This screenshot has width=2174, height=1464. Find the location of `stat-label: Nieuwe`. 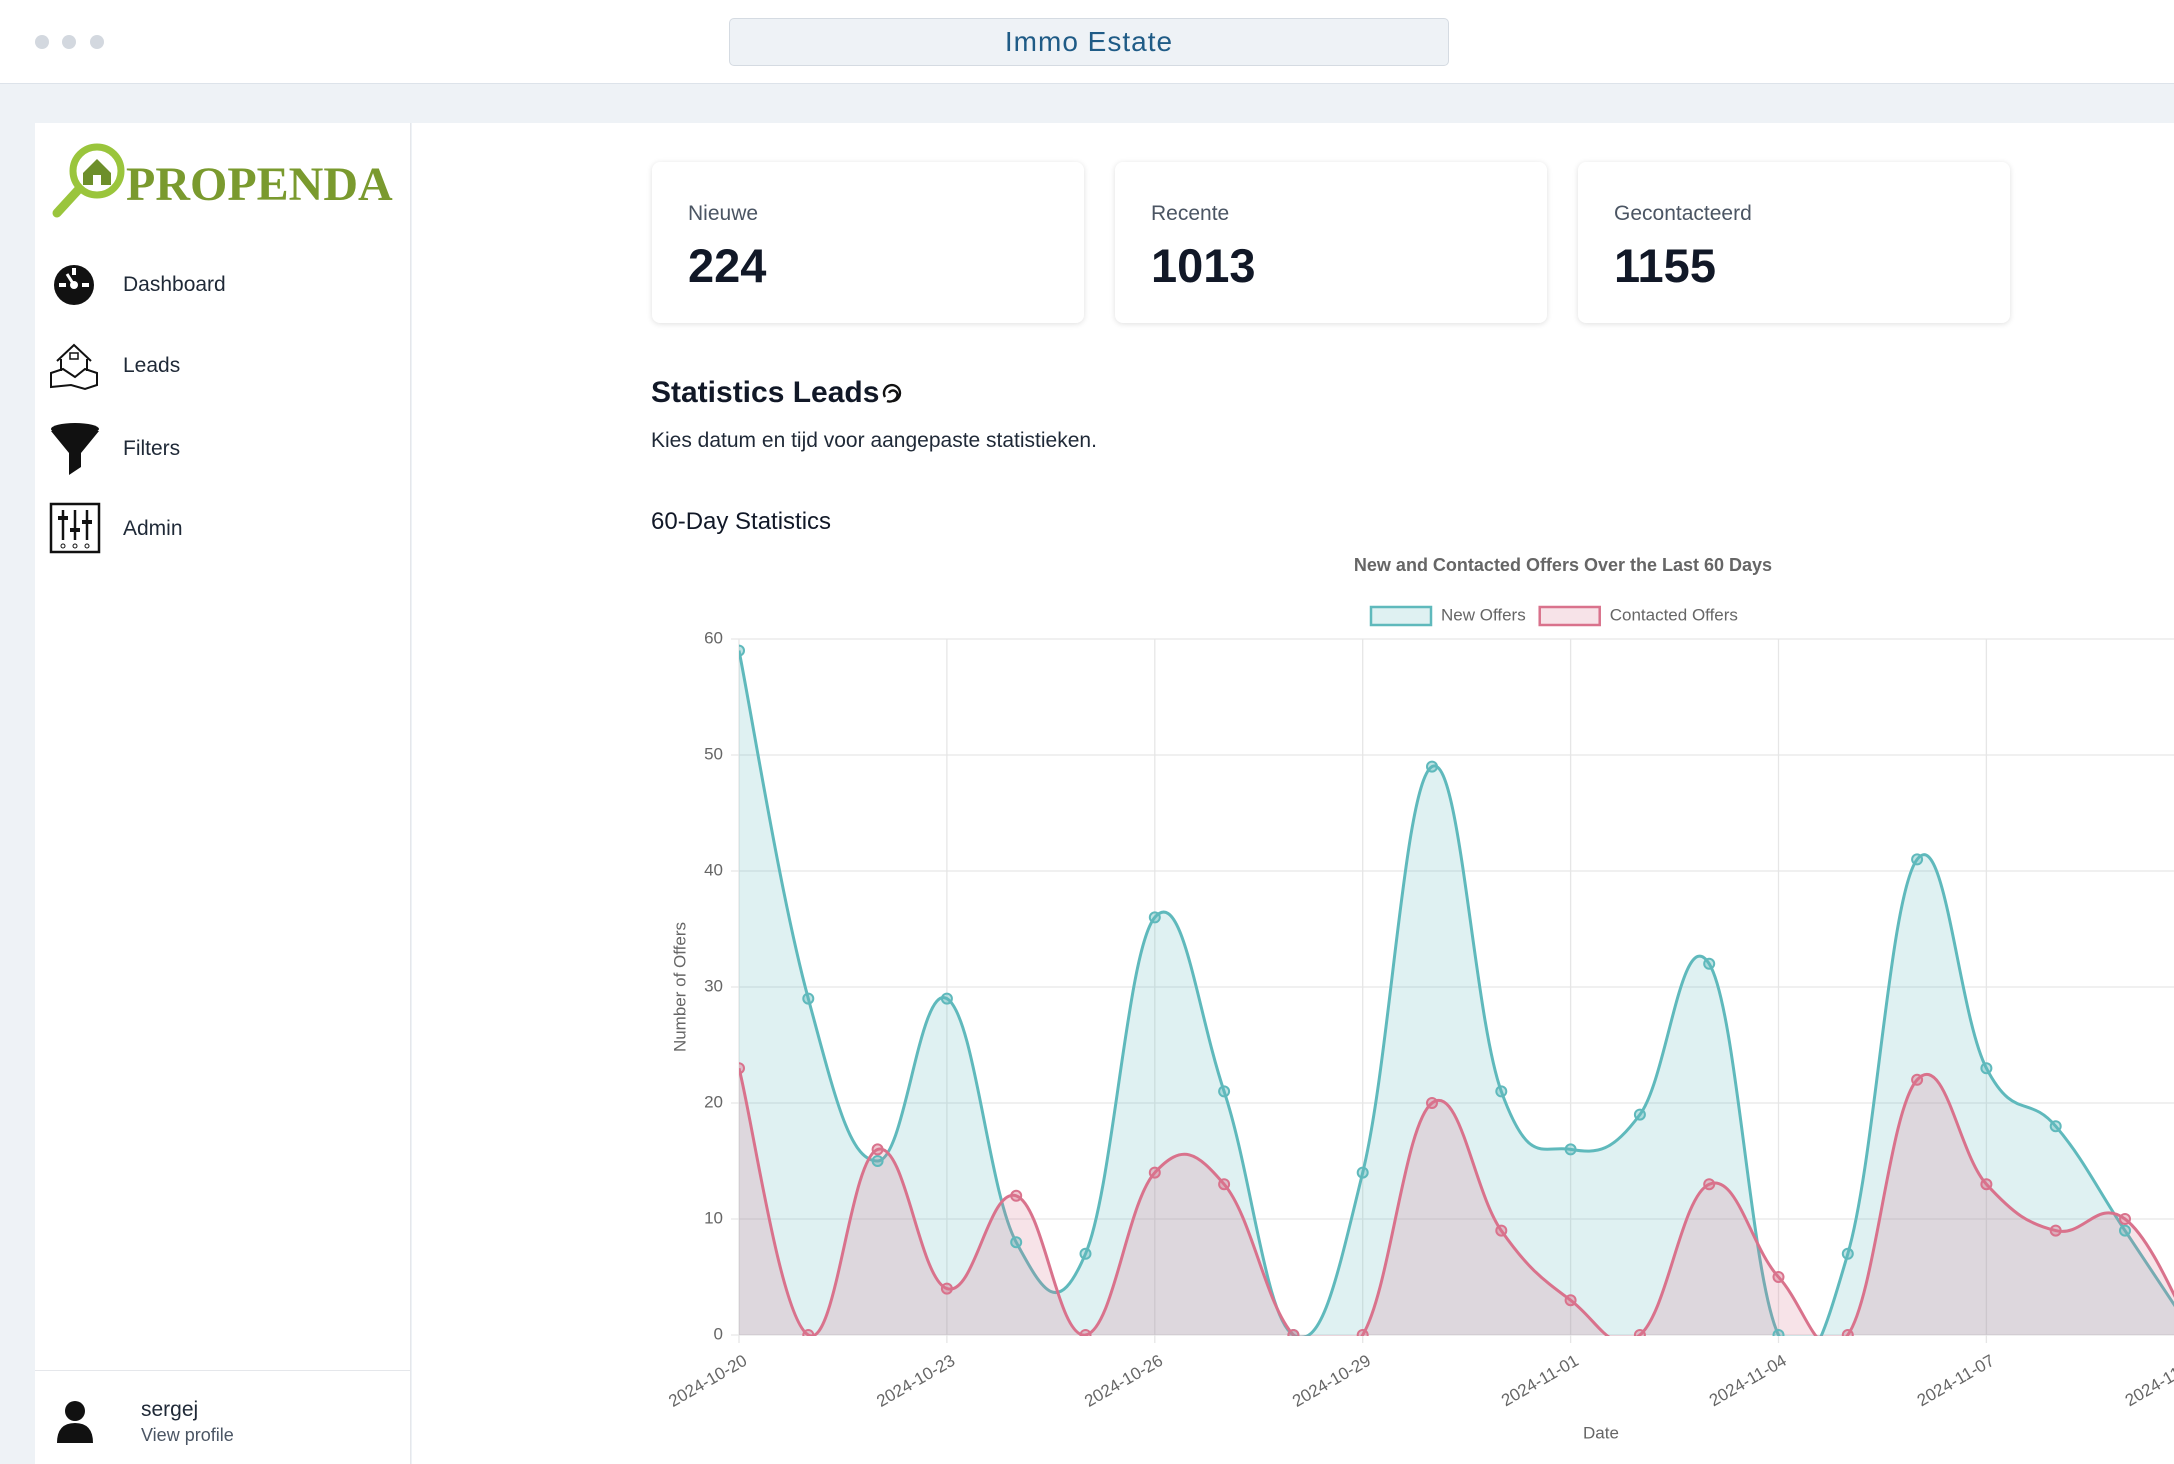

stat-label: Nieuwe is located at coordinates (723, 213).